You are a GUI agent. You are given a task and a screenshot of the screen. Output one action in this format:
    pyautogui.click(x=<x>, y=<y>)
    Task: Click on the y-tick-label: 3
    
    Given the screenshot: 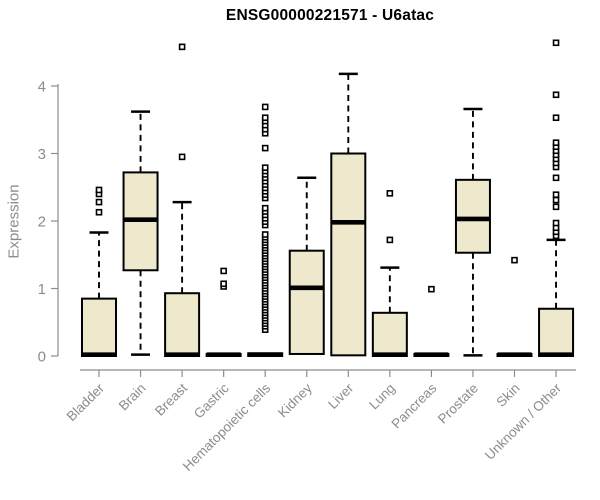 What is the action you would take?
    pyautogui.click(x=42, y=154)
    